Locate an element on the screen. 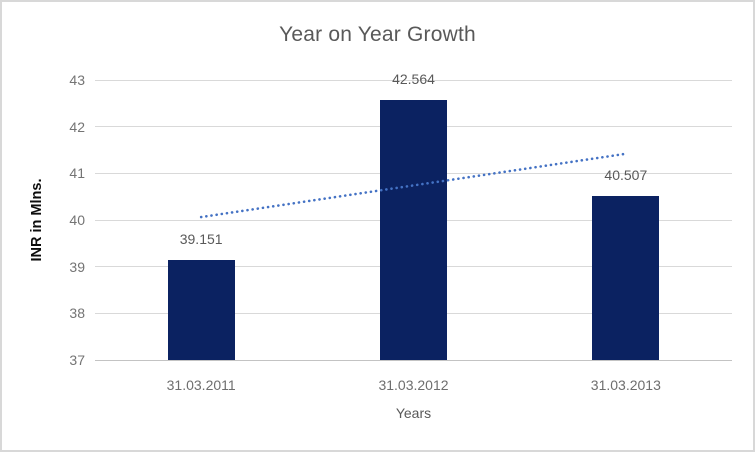 Image resolution: width=755 pixels, height=452 pixels. gridline is located at coordinates (413, 80).